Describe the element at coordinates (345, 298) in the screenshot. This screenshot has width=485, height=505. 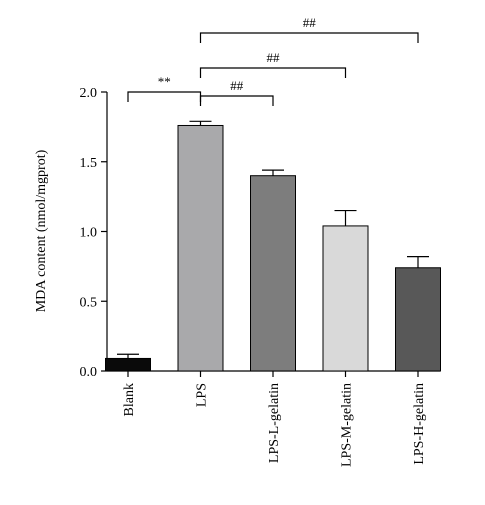
I see `bar-lps-m-gelatin` at that location.